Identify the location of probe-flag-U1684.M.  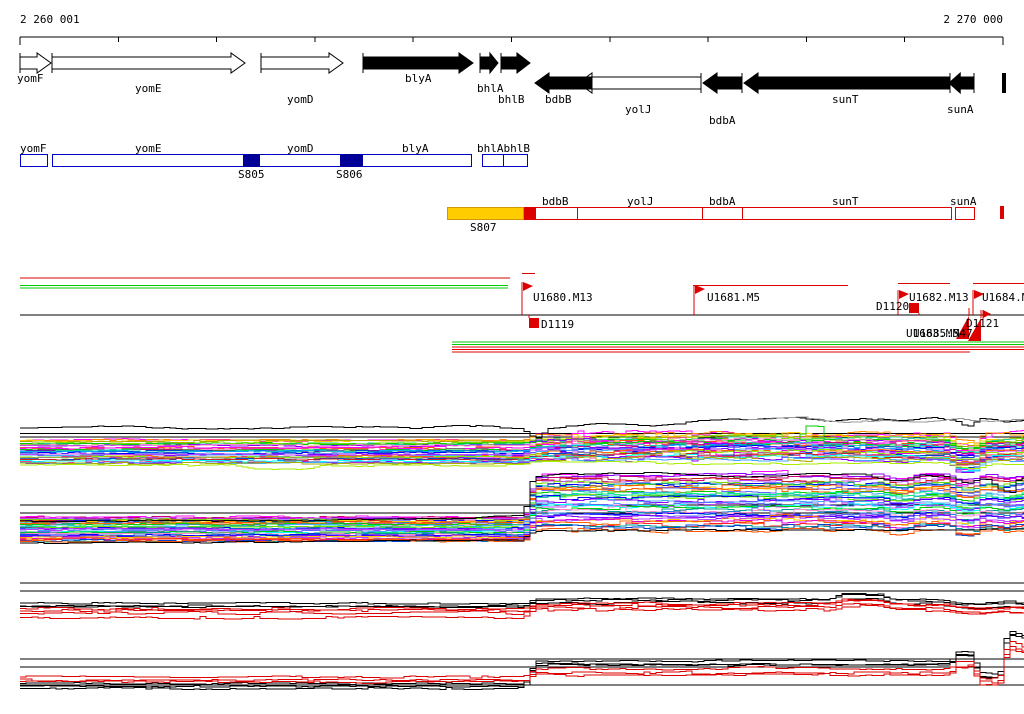
(979, 294).